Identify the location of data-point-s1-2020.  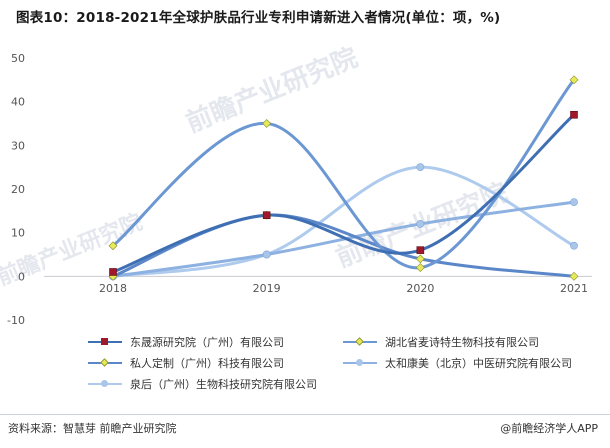
(420, 250).